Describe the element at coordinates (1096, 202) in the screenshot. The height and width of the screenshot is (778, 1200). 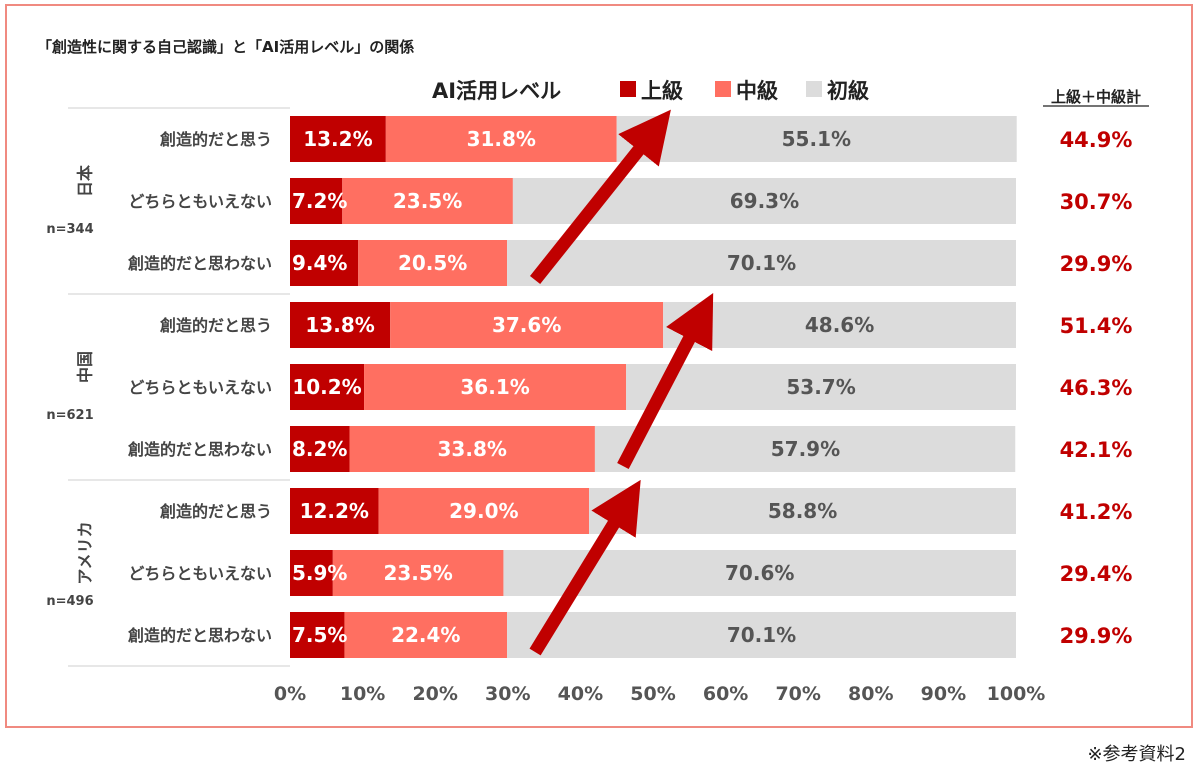
I see `total-value: 30.7%` at that location.